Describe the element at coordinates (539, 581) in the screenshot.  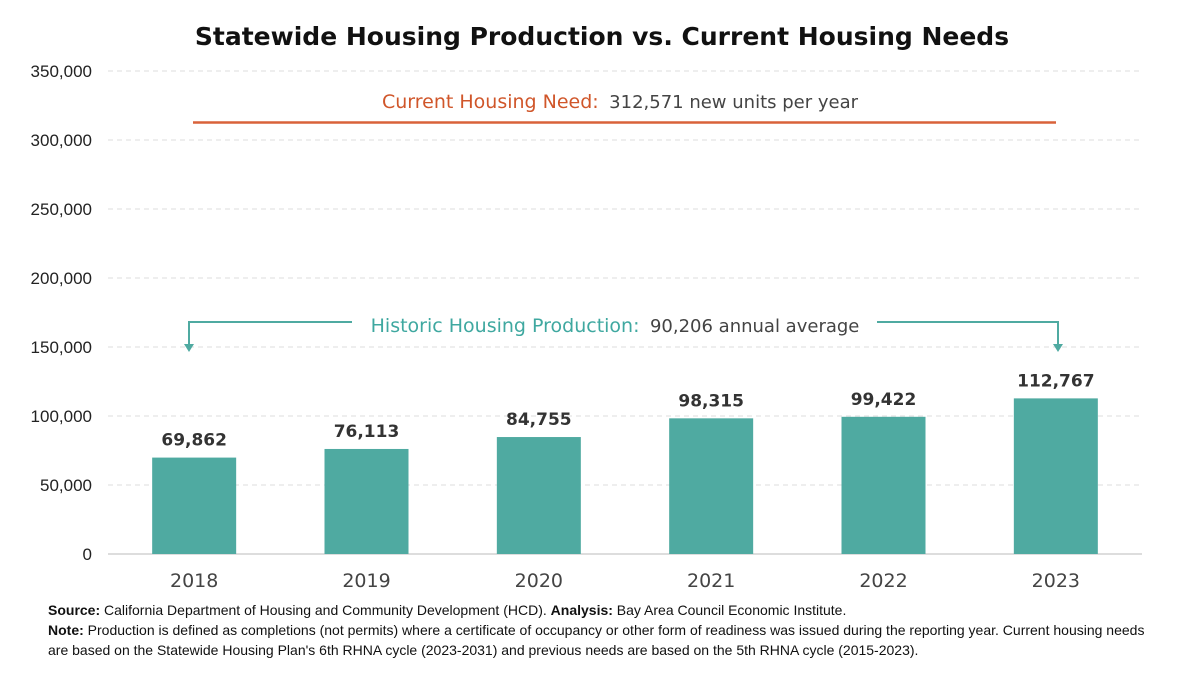
I see `x-tick-label: 2020` at that location.